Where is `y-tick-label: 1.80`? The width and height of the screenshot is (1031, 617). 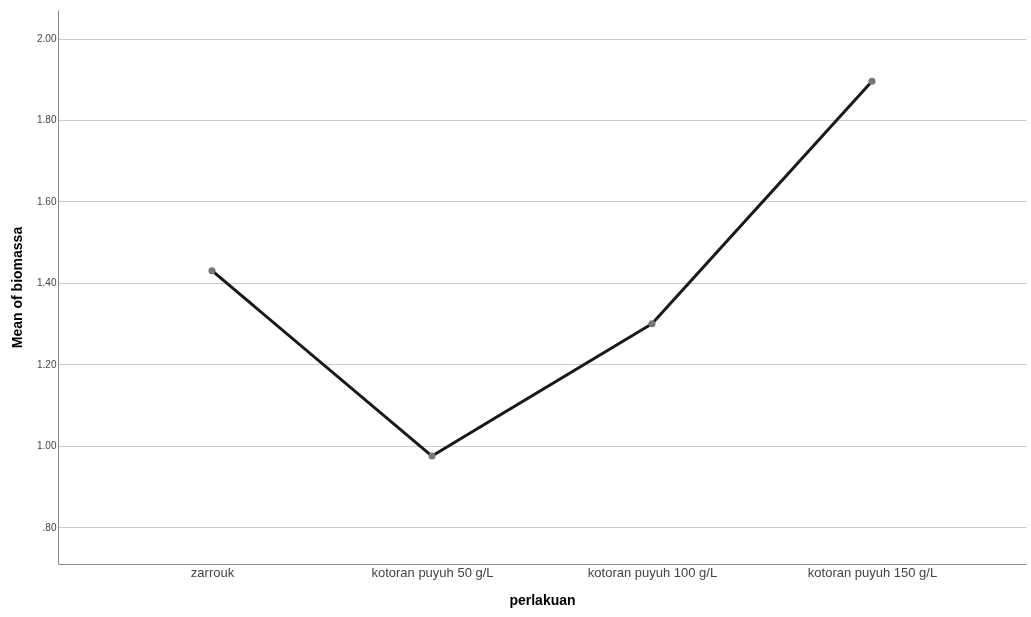 y-tick-label: 1.80 is located at coordinates (47, 120).